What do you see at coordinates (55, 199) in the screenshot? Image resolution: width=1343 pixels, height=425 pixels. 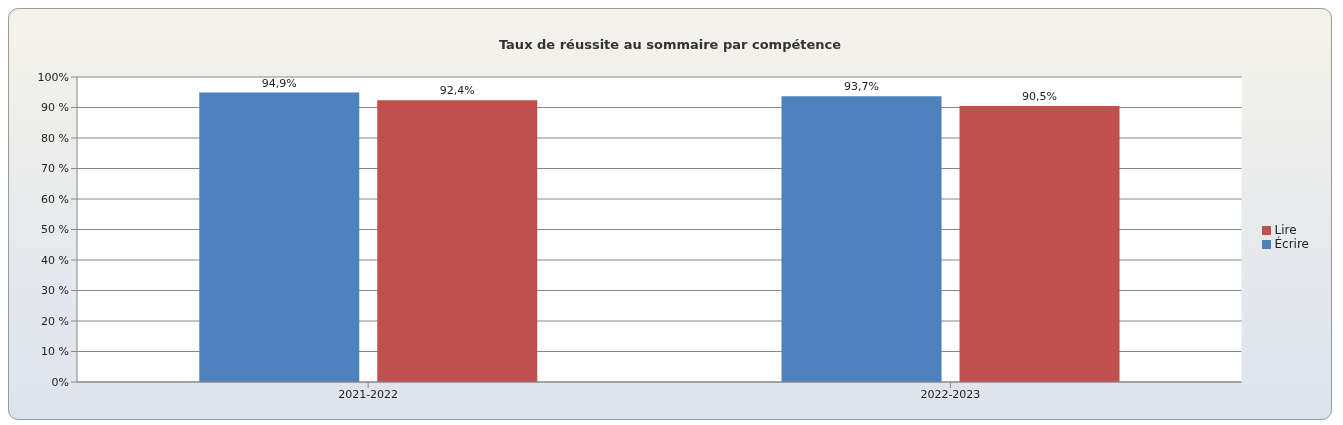 I see `y-tick-label: 60 %` at bounding box center [55, 199].